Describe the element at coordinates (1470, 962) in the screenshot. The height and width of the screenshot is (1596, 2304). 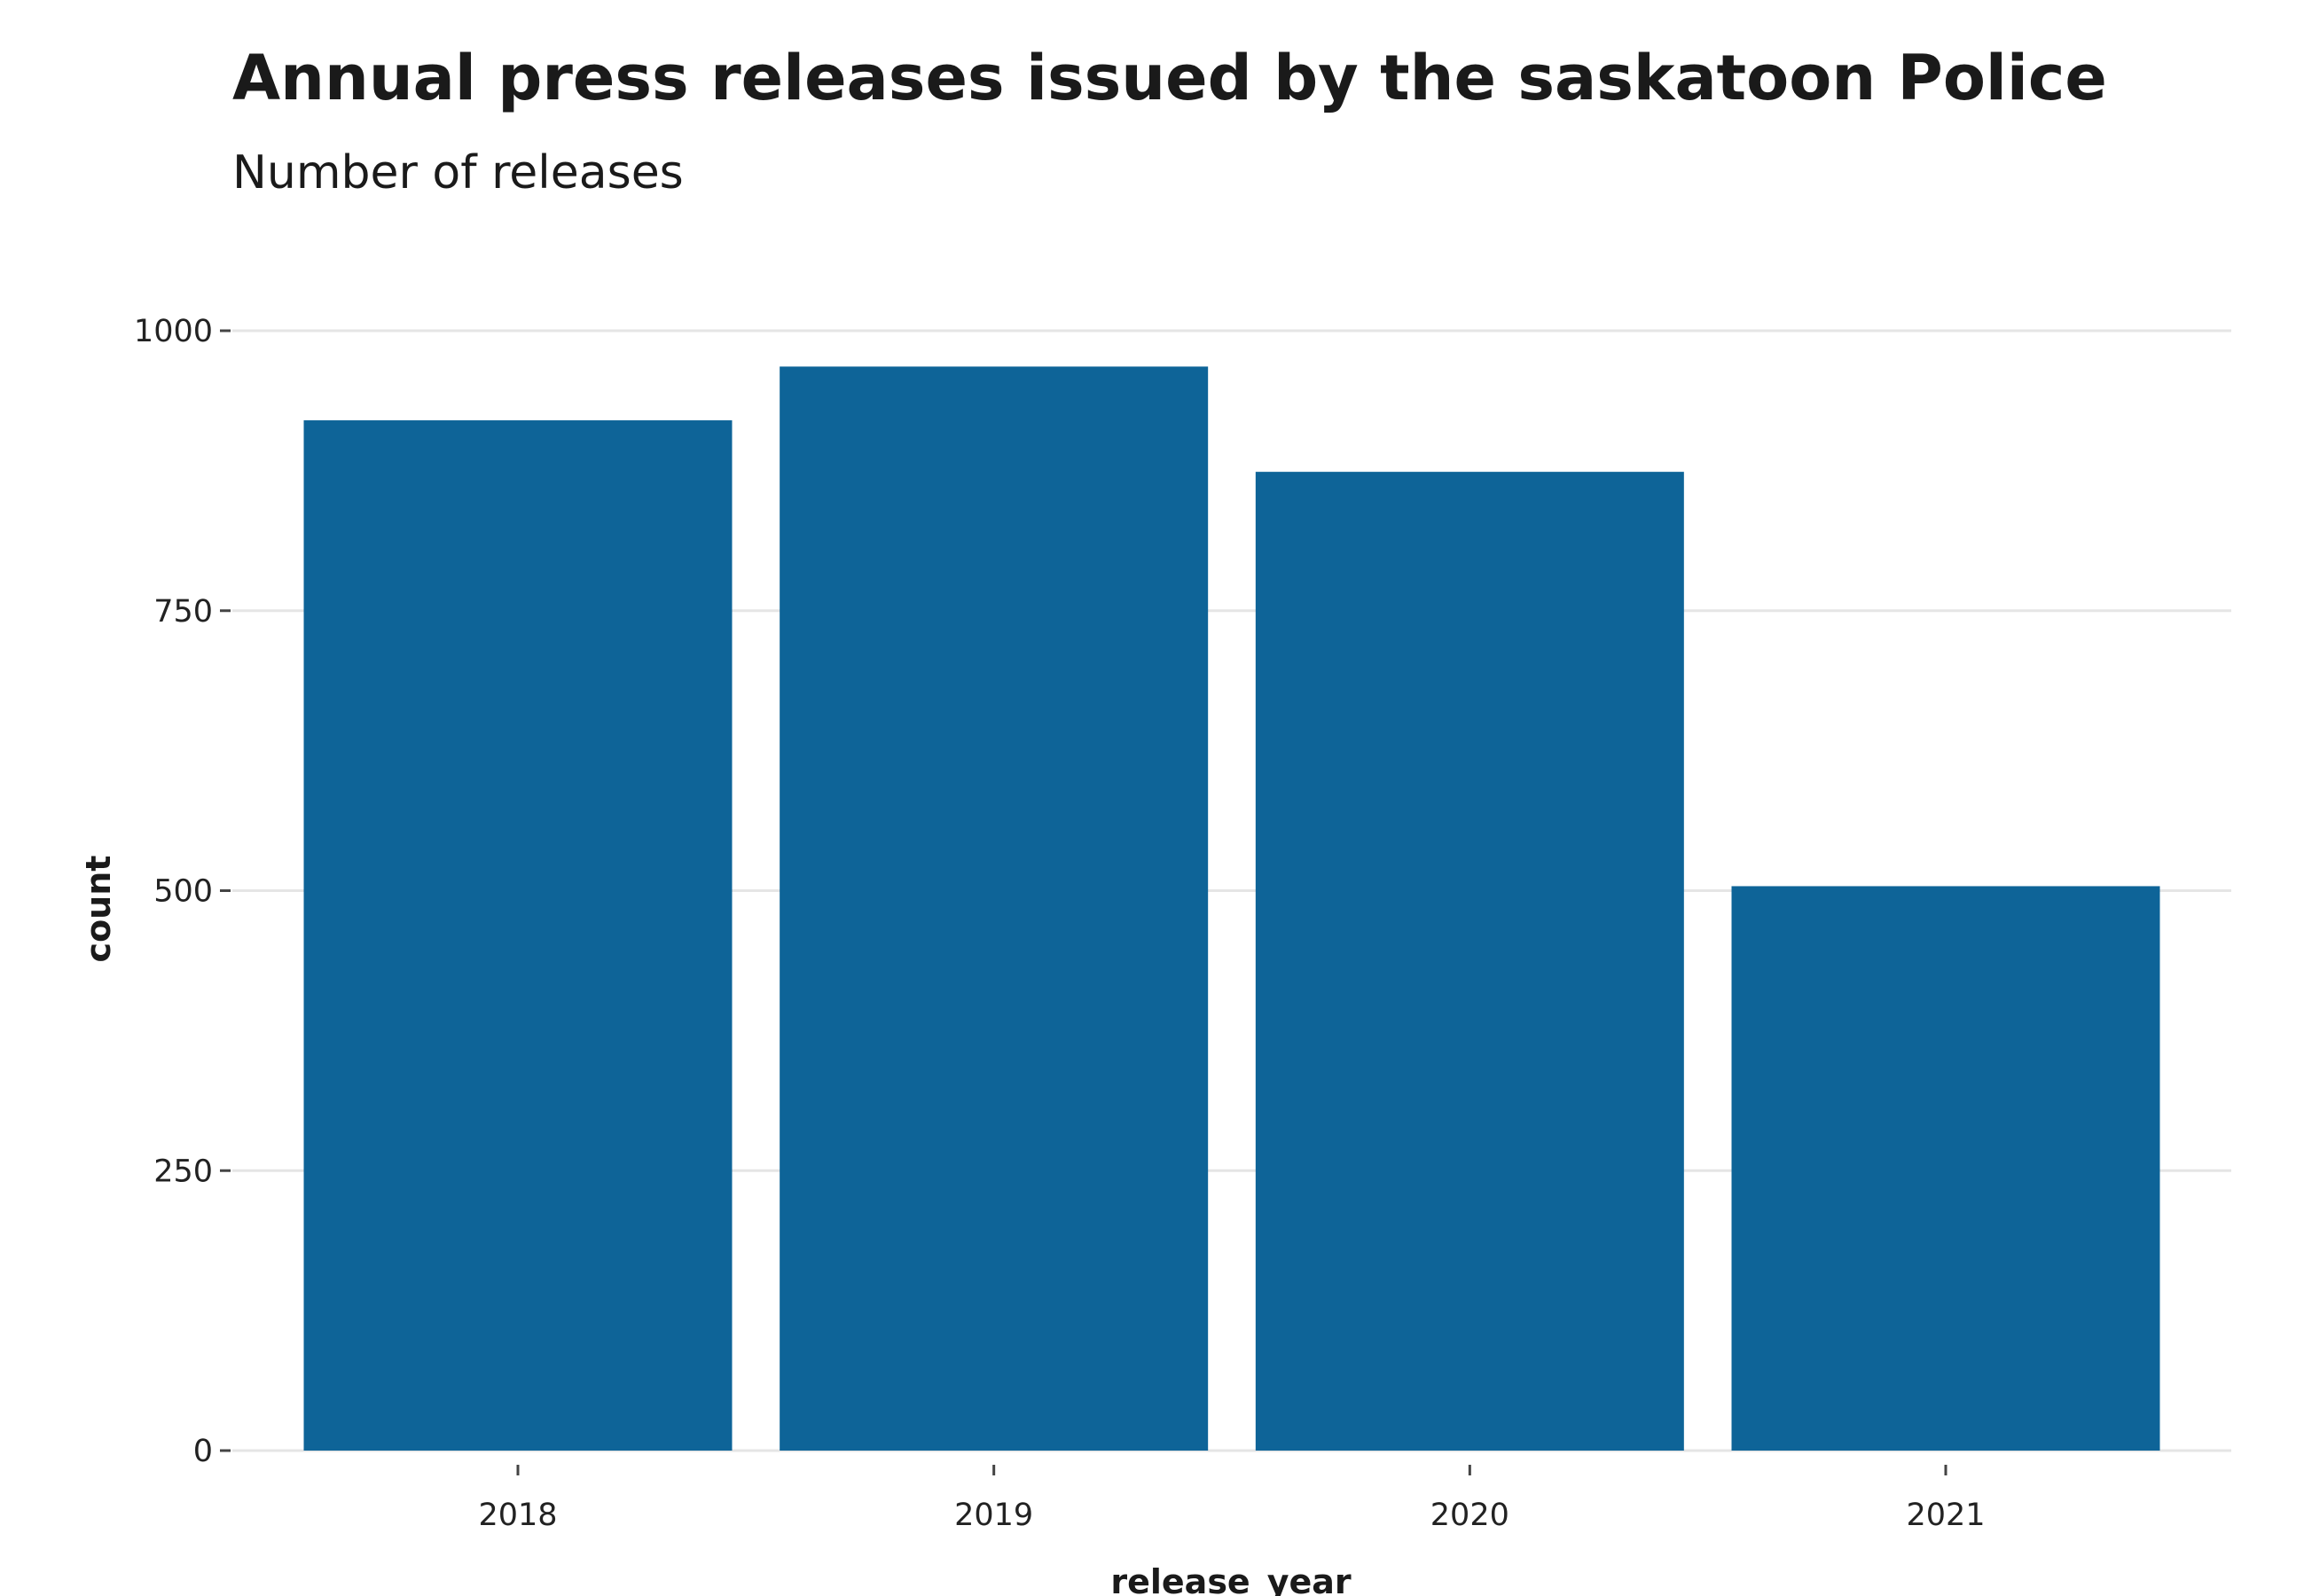
I see `bar-2020` at that location.